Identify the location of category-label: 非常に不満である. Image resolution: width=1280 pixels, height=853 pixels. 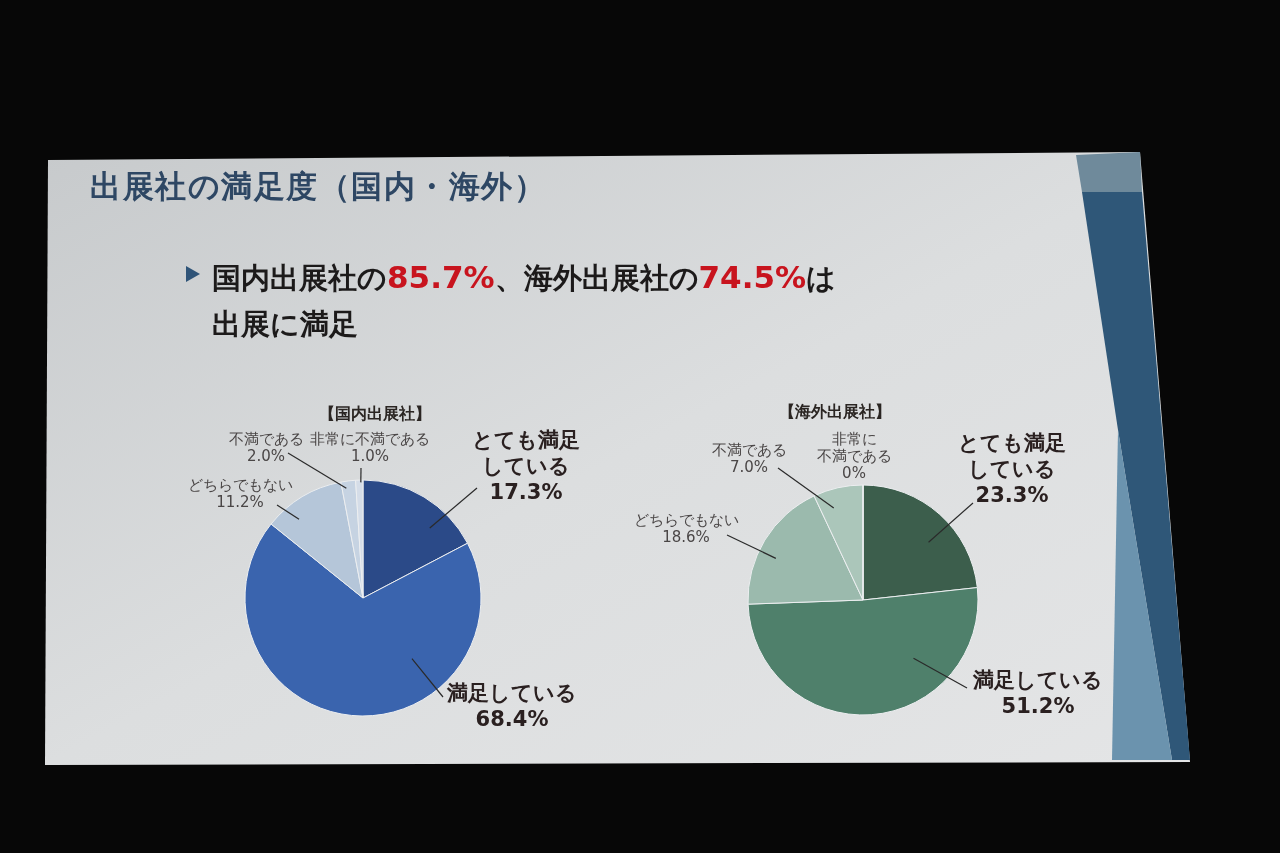
(854, 447).